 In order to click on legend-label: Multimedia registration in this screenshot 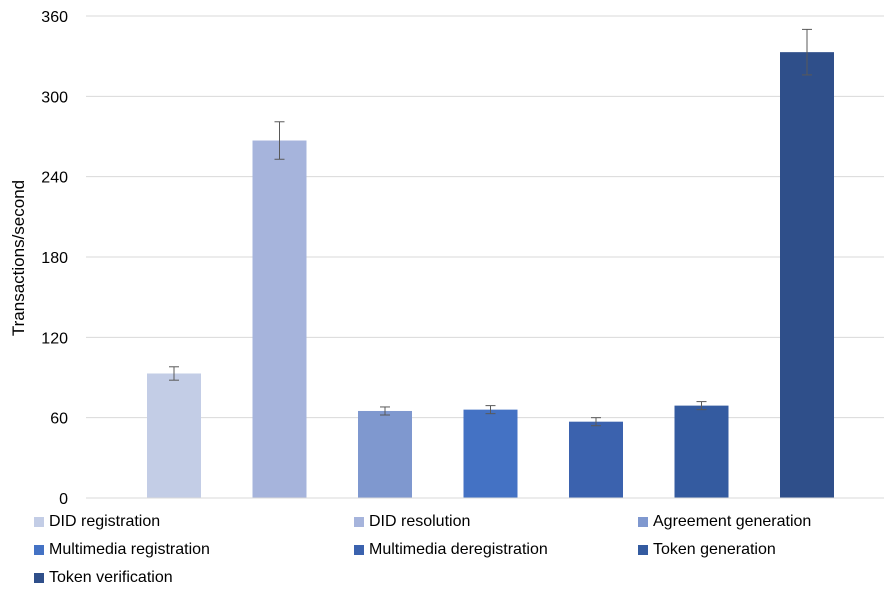, I will do `click(129, 549)`.